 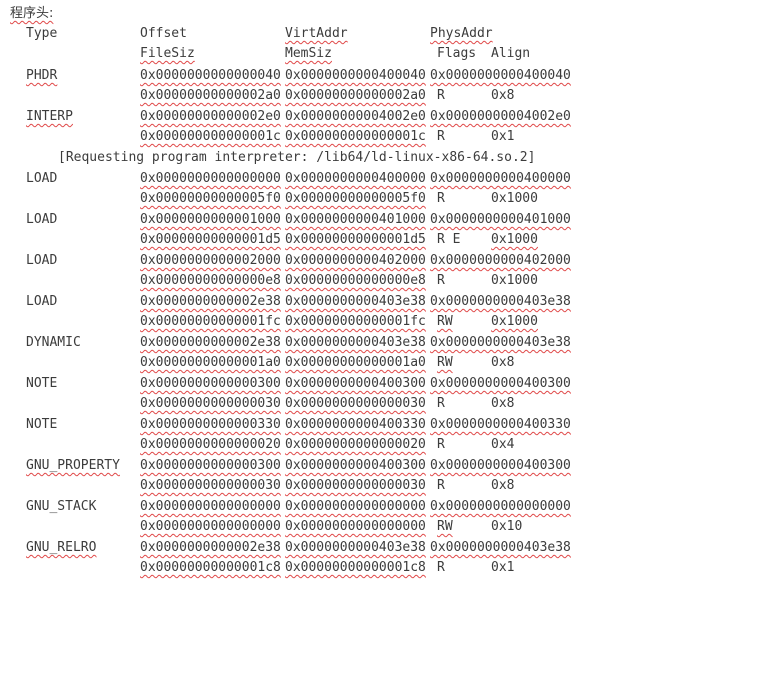 I want to click on segment-type: PHDR, so click(x=42, y=75).